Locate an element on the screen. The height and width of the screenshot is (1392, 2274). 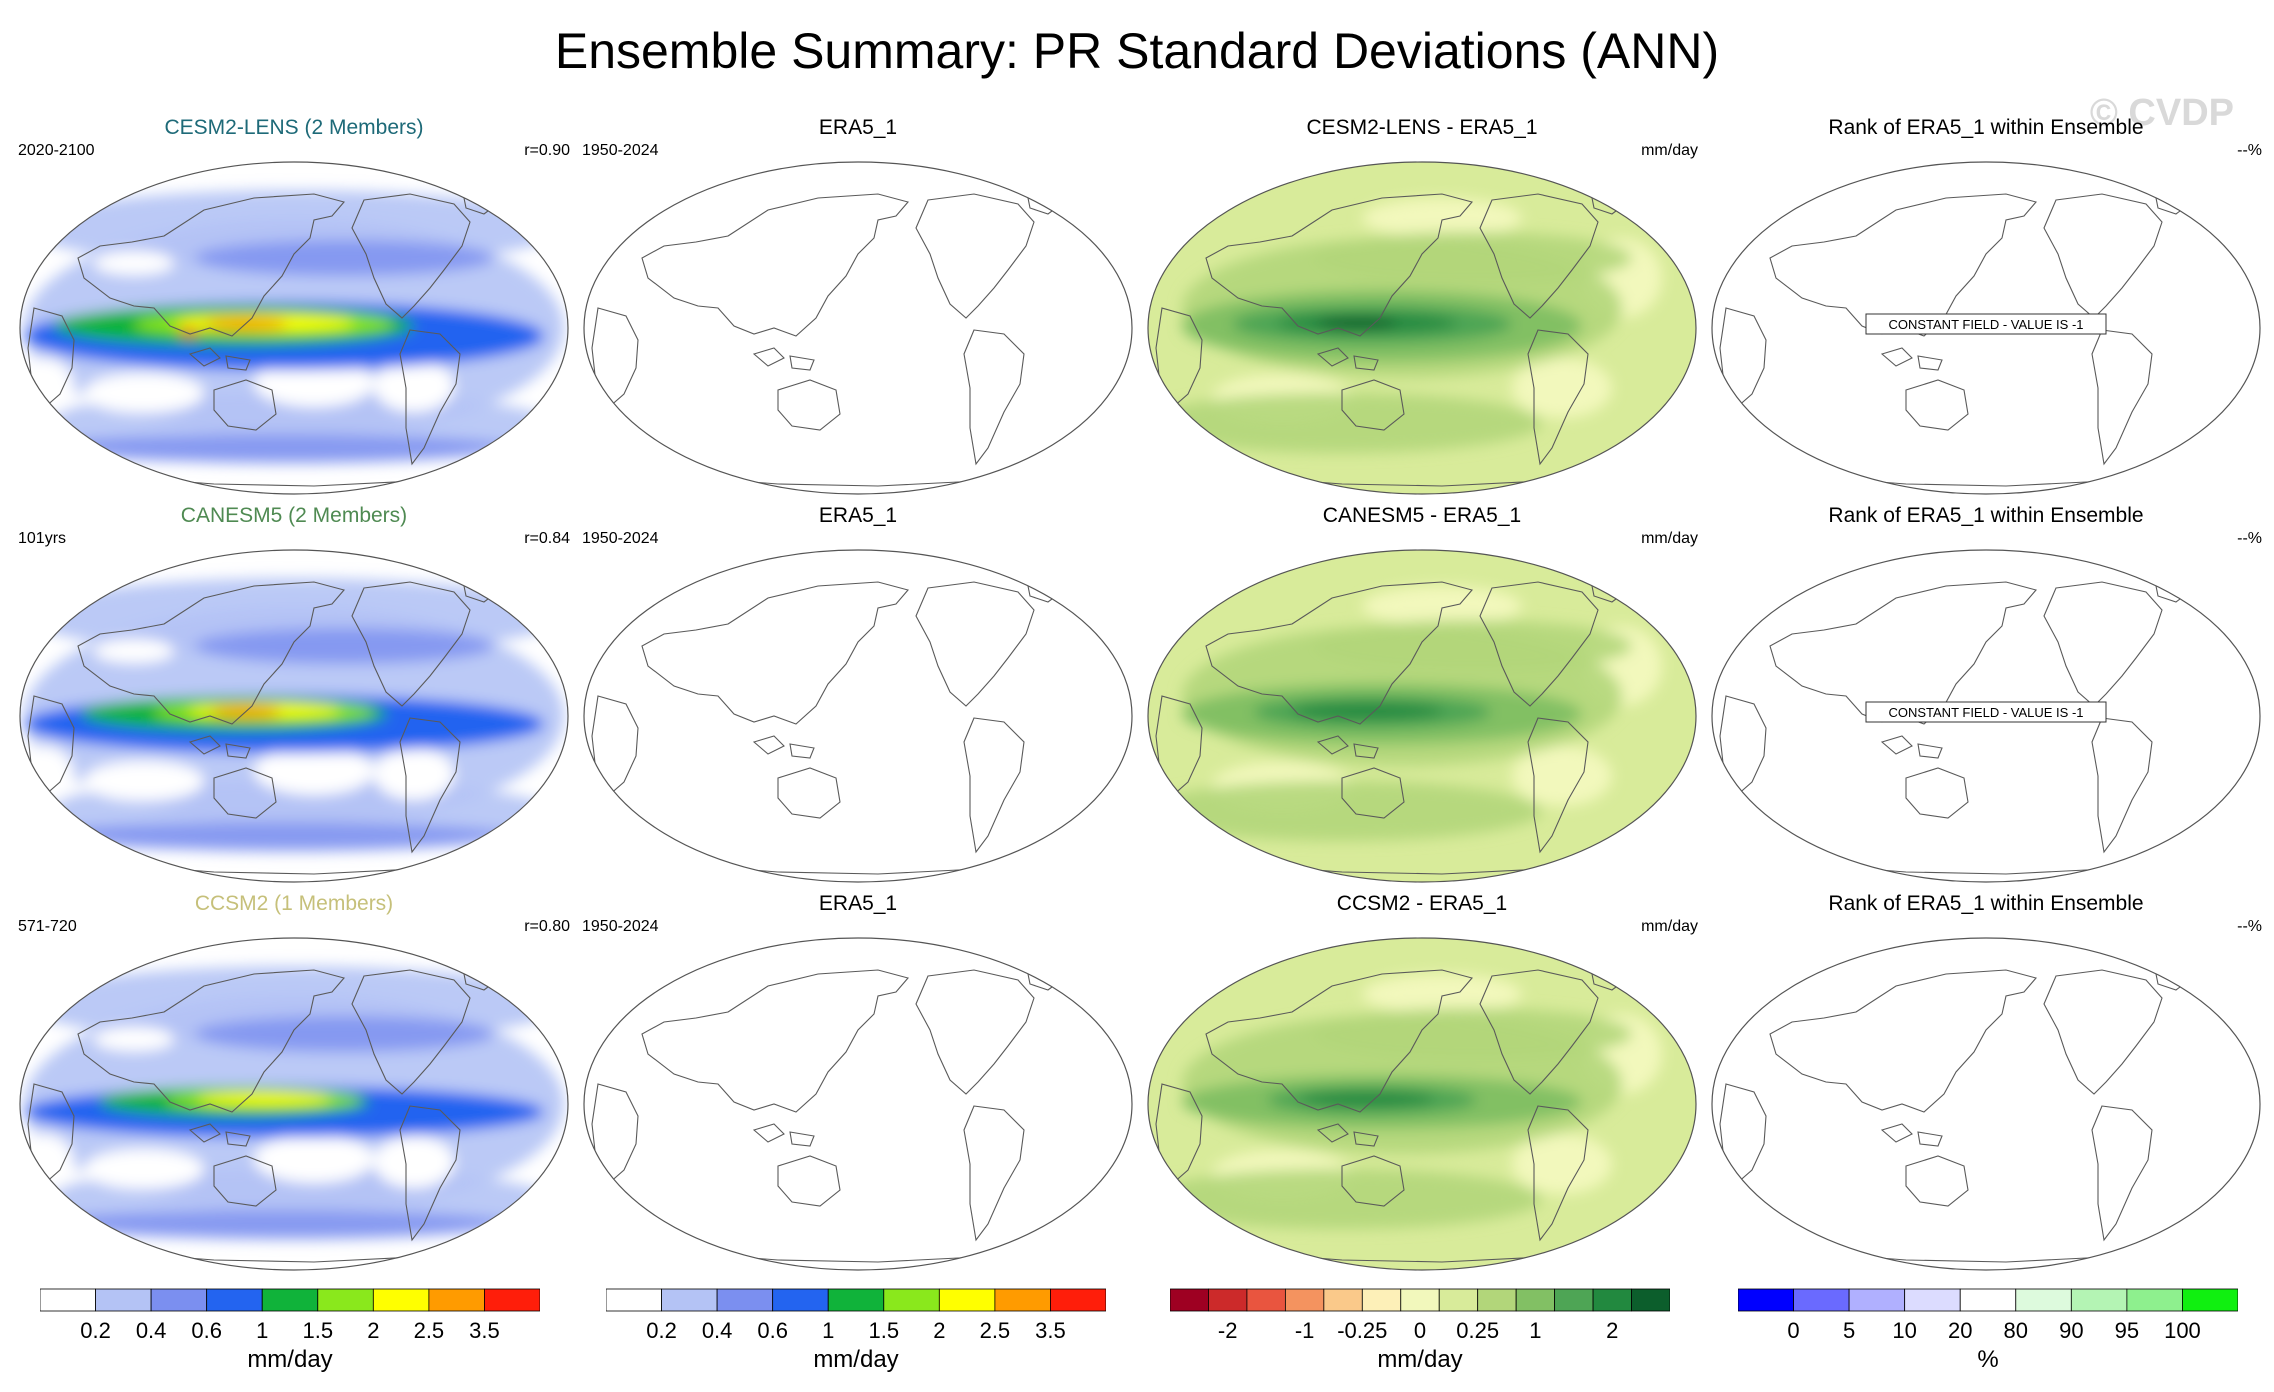
colorbar-pr-sd-obs: 0.2 0.4 0.6 1 1.5 2 2.5 3.5 mm/day is located at coordinates (856, 1338).